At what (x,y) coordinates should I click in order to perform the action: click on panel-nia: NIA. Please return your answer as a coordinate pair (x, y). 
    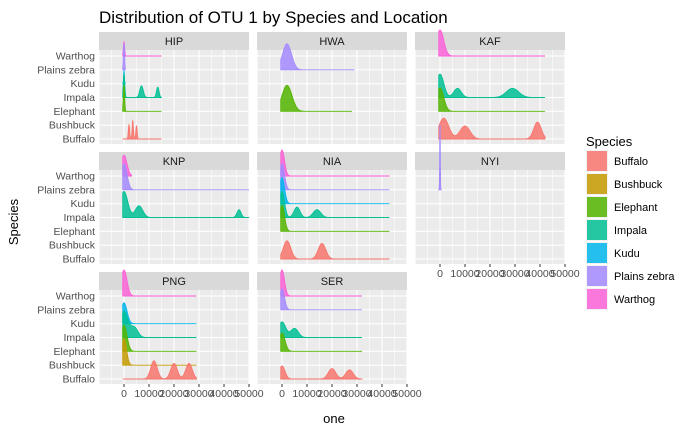
    Looking at the image, I should click on (332, 206).